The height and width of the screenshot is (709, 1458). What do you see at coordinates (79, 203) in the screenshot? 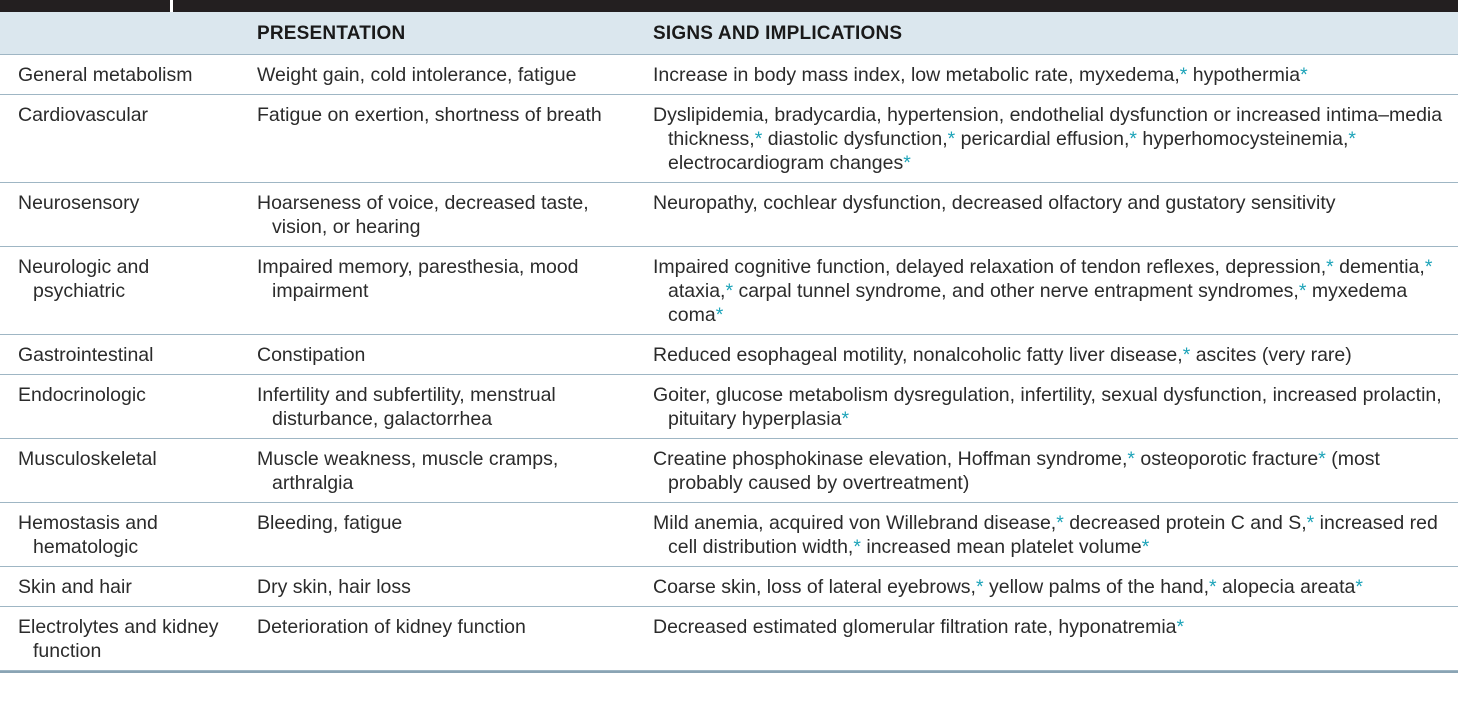
I see `category-text: Neurosensory` at bounding box center [79, 203].